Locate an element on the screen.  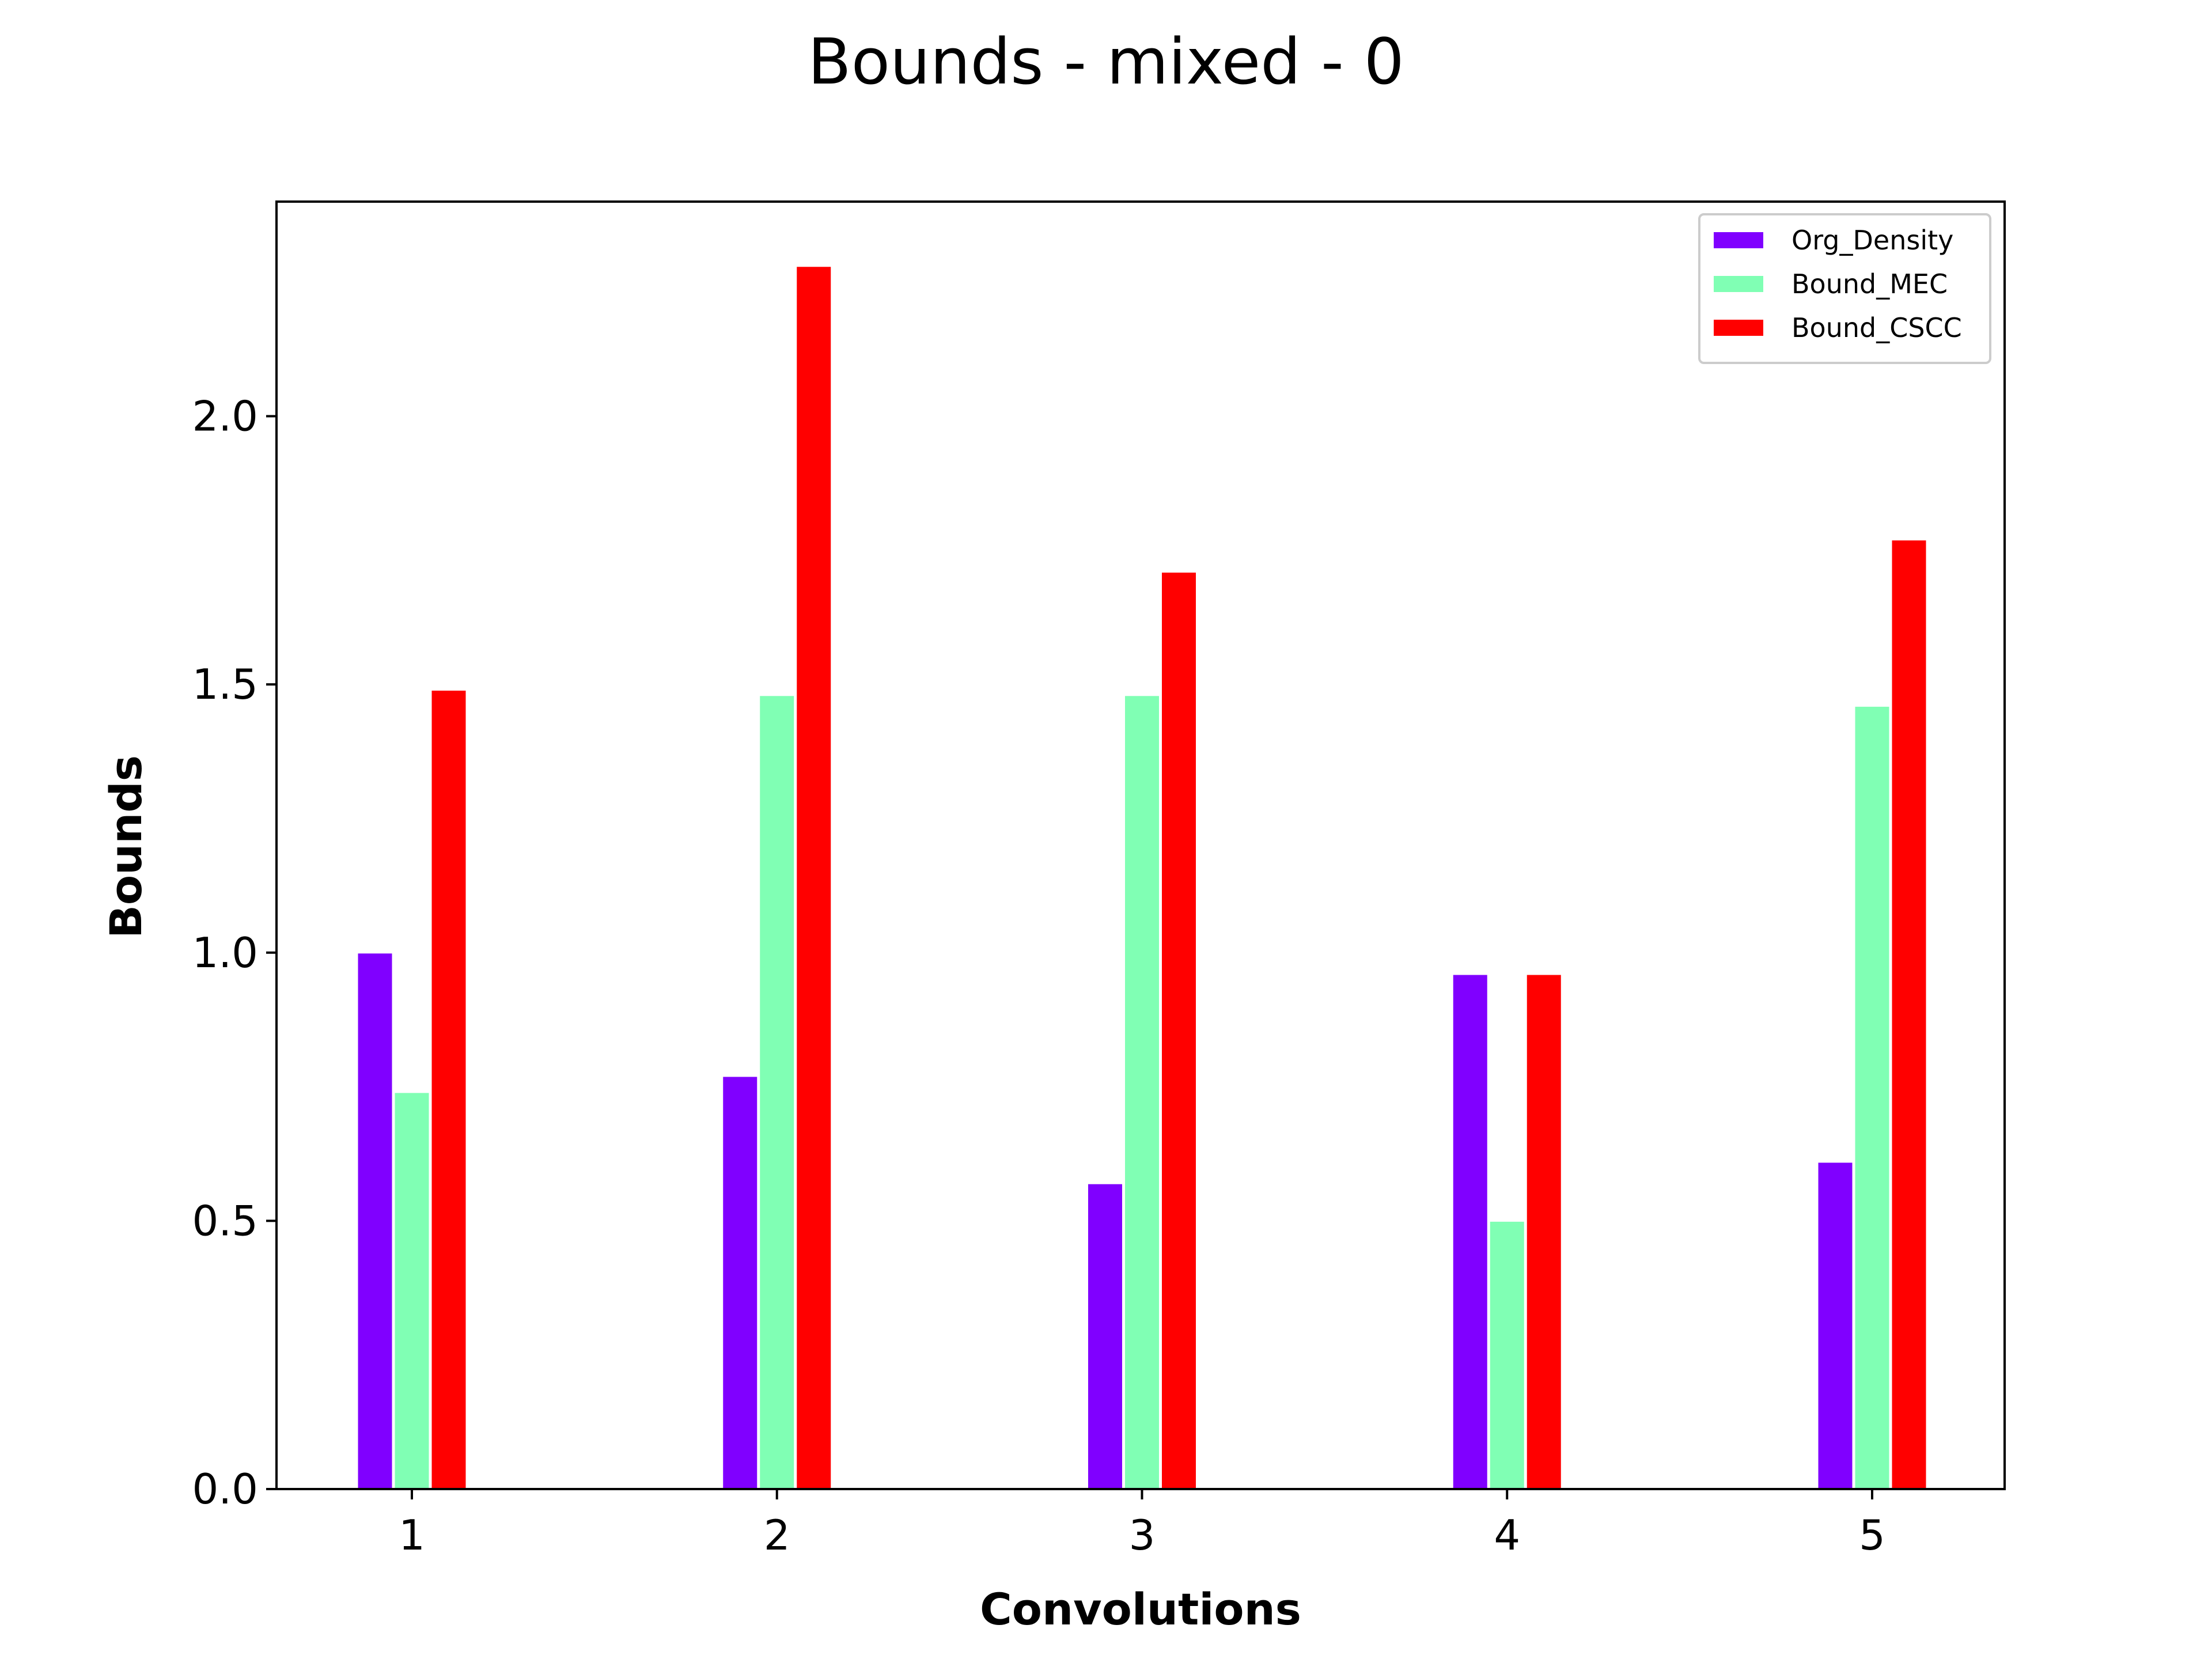
legend-label: Org_Density is located at coordinates (1872, 240).